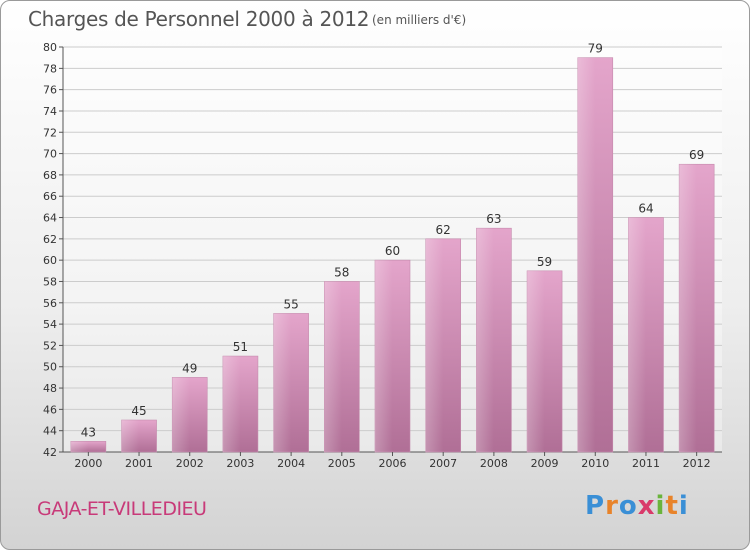  I want to click on y-tick-label: 72, so click(50, 132).